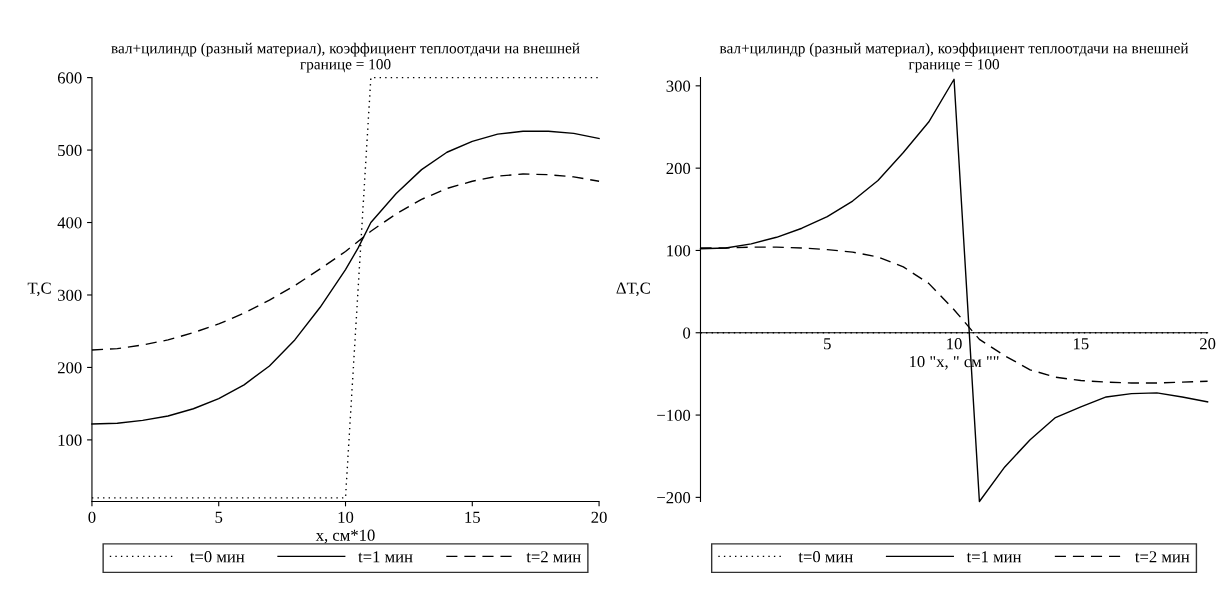 This screenshot has height=597, width=1226. What do you see at coordinates (69, 223) in the screenshot?
I see `y-tick-label: 400` at bounding box center [69, 223].